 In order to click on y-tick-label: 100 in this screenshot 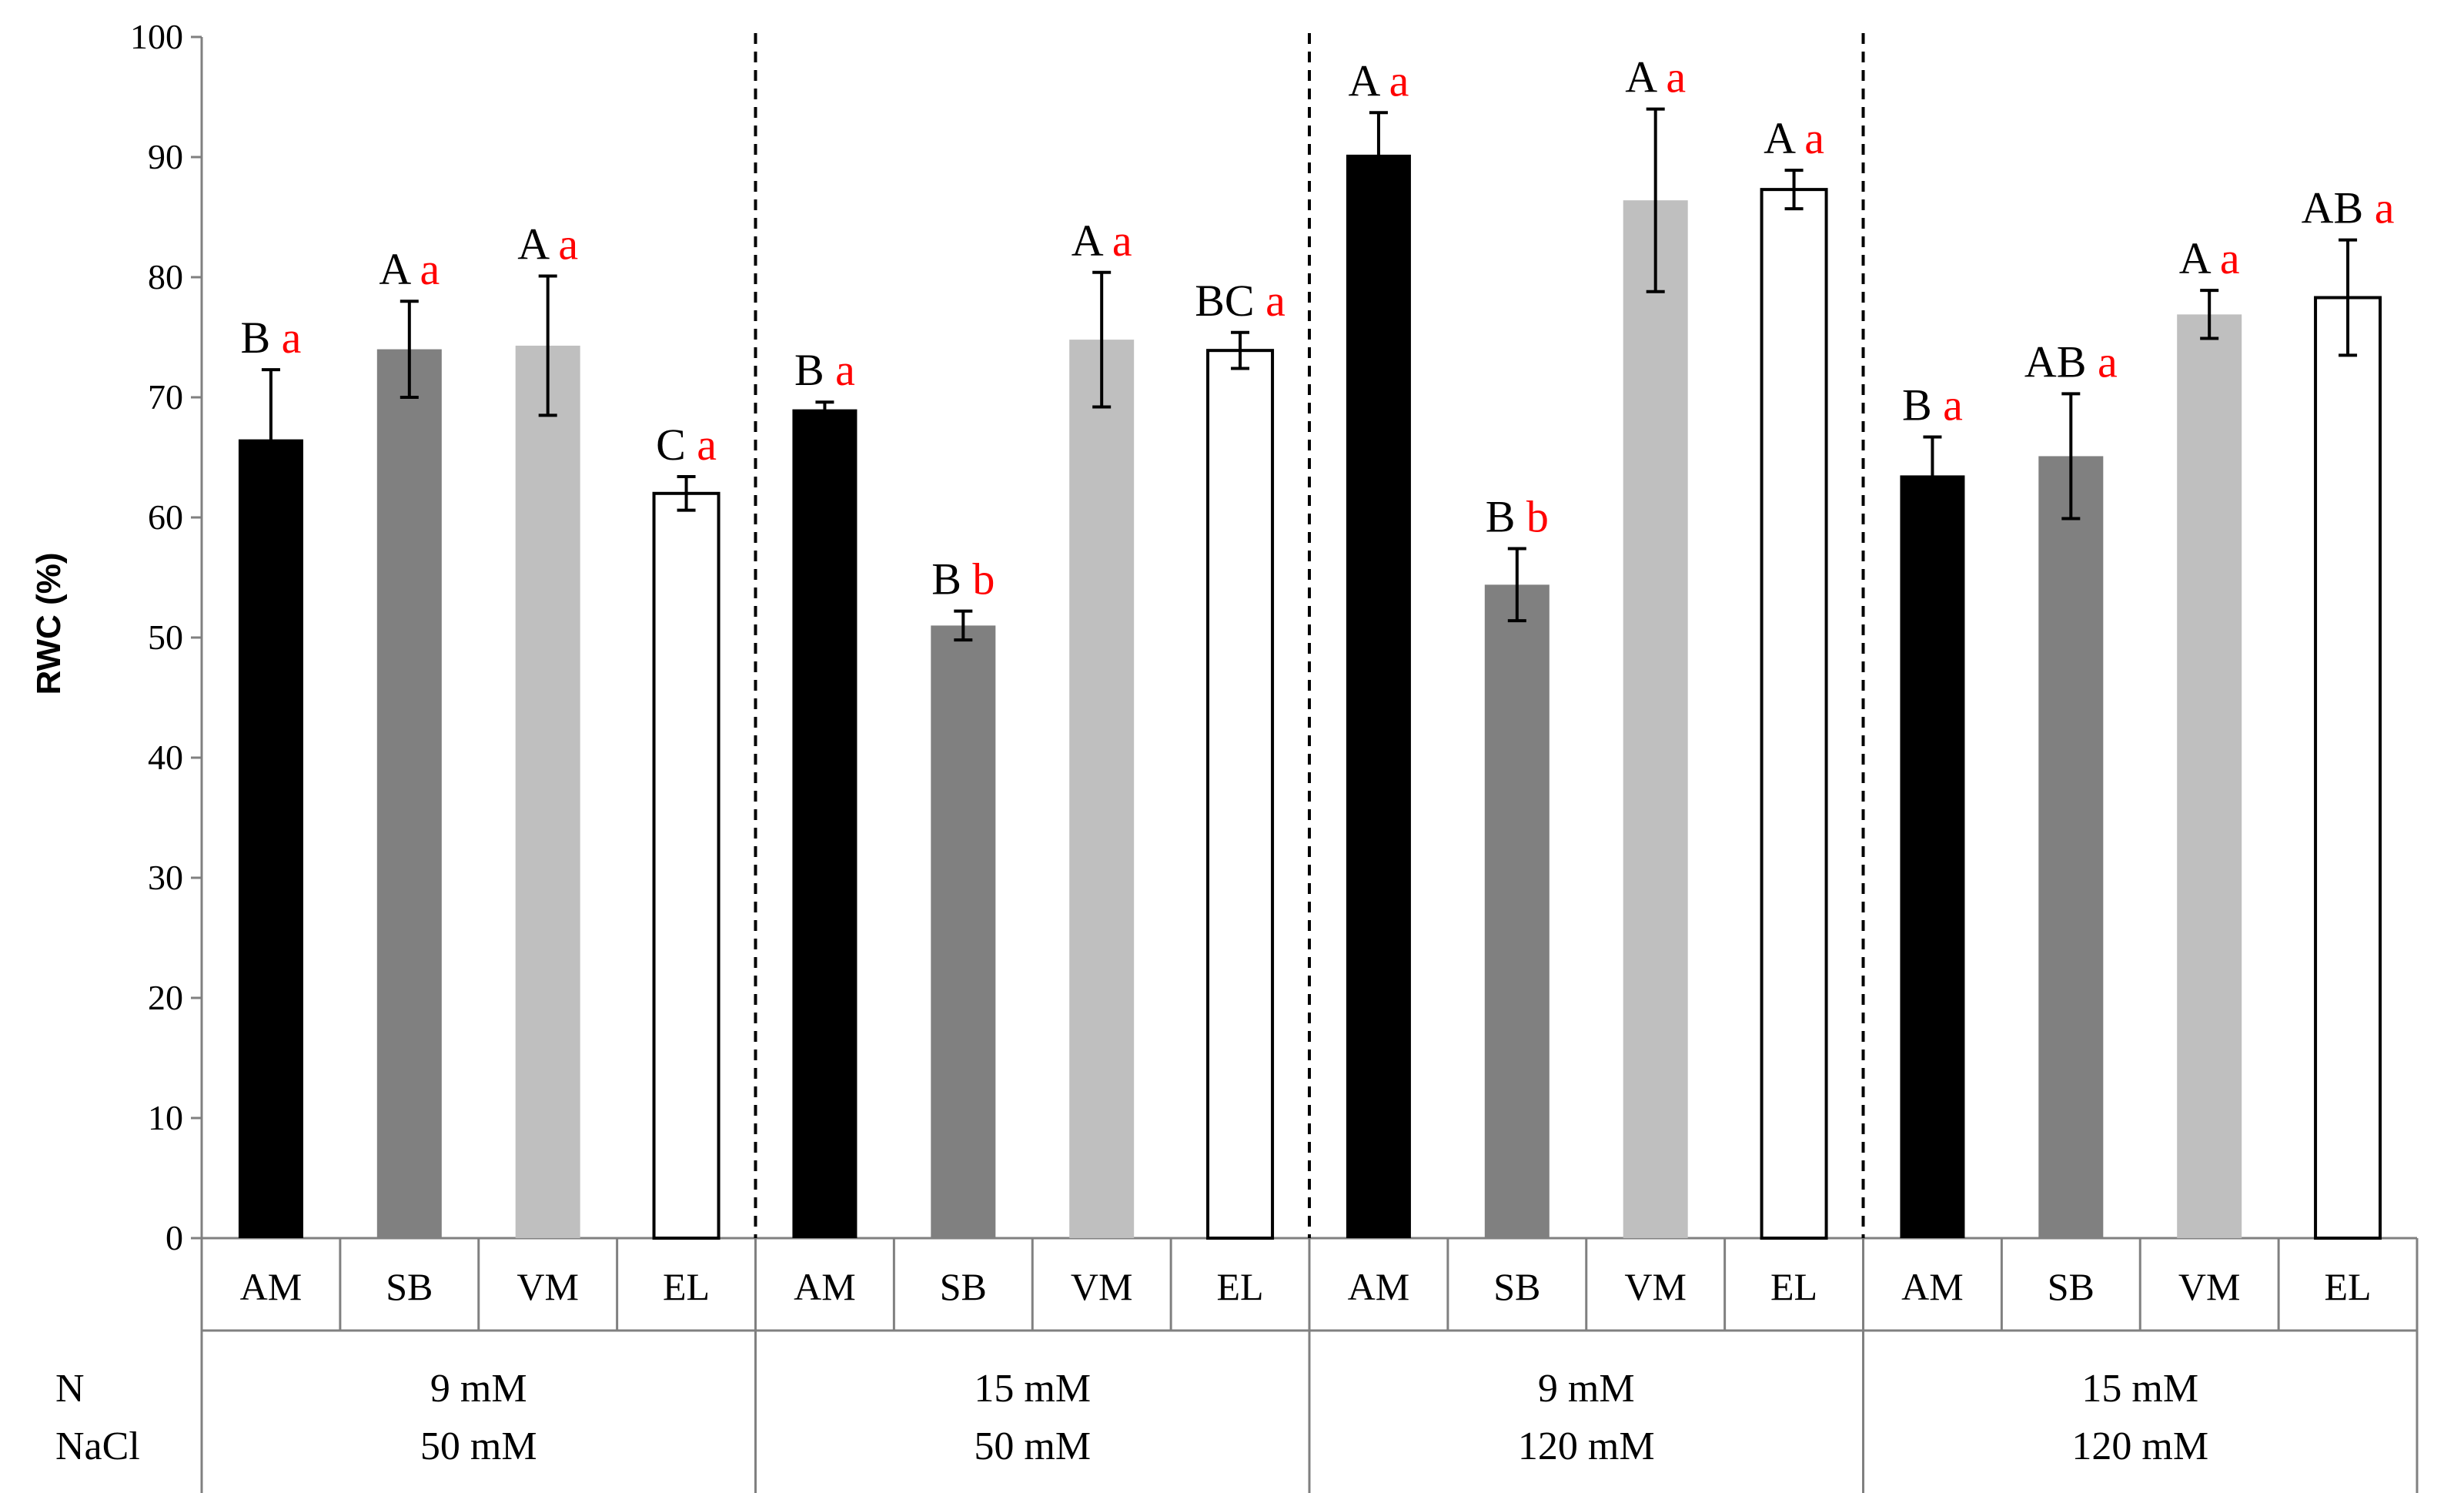, I will do `click(156, 37)`.